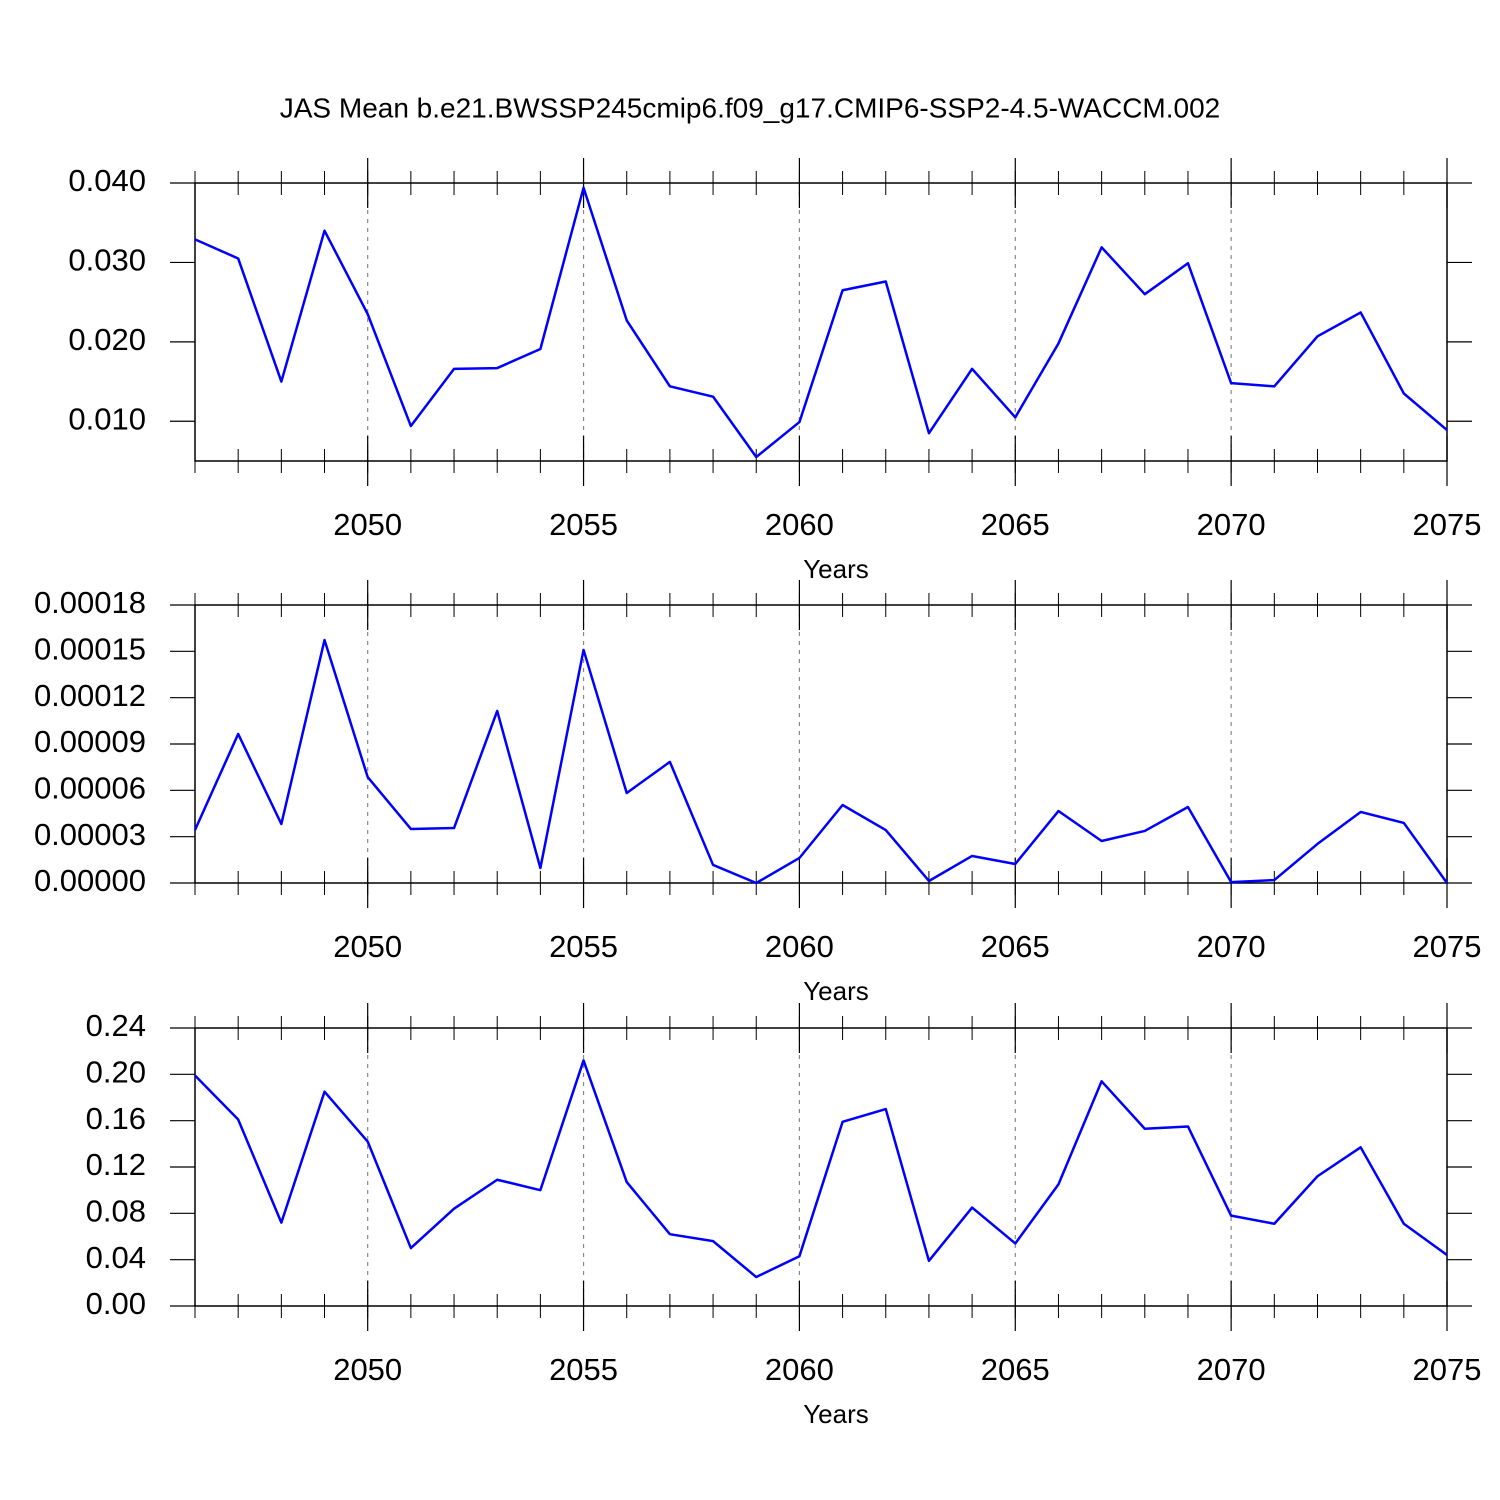 The width and height of the screenshot is (1500, 1500). I want to click on y-axis-label-part: 13, so click(29, 234).